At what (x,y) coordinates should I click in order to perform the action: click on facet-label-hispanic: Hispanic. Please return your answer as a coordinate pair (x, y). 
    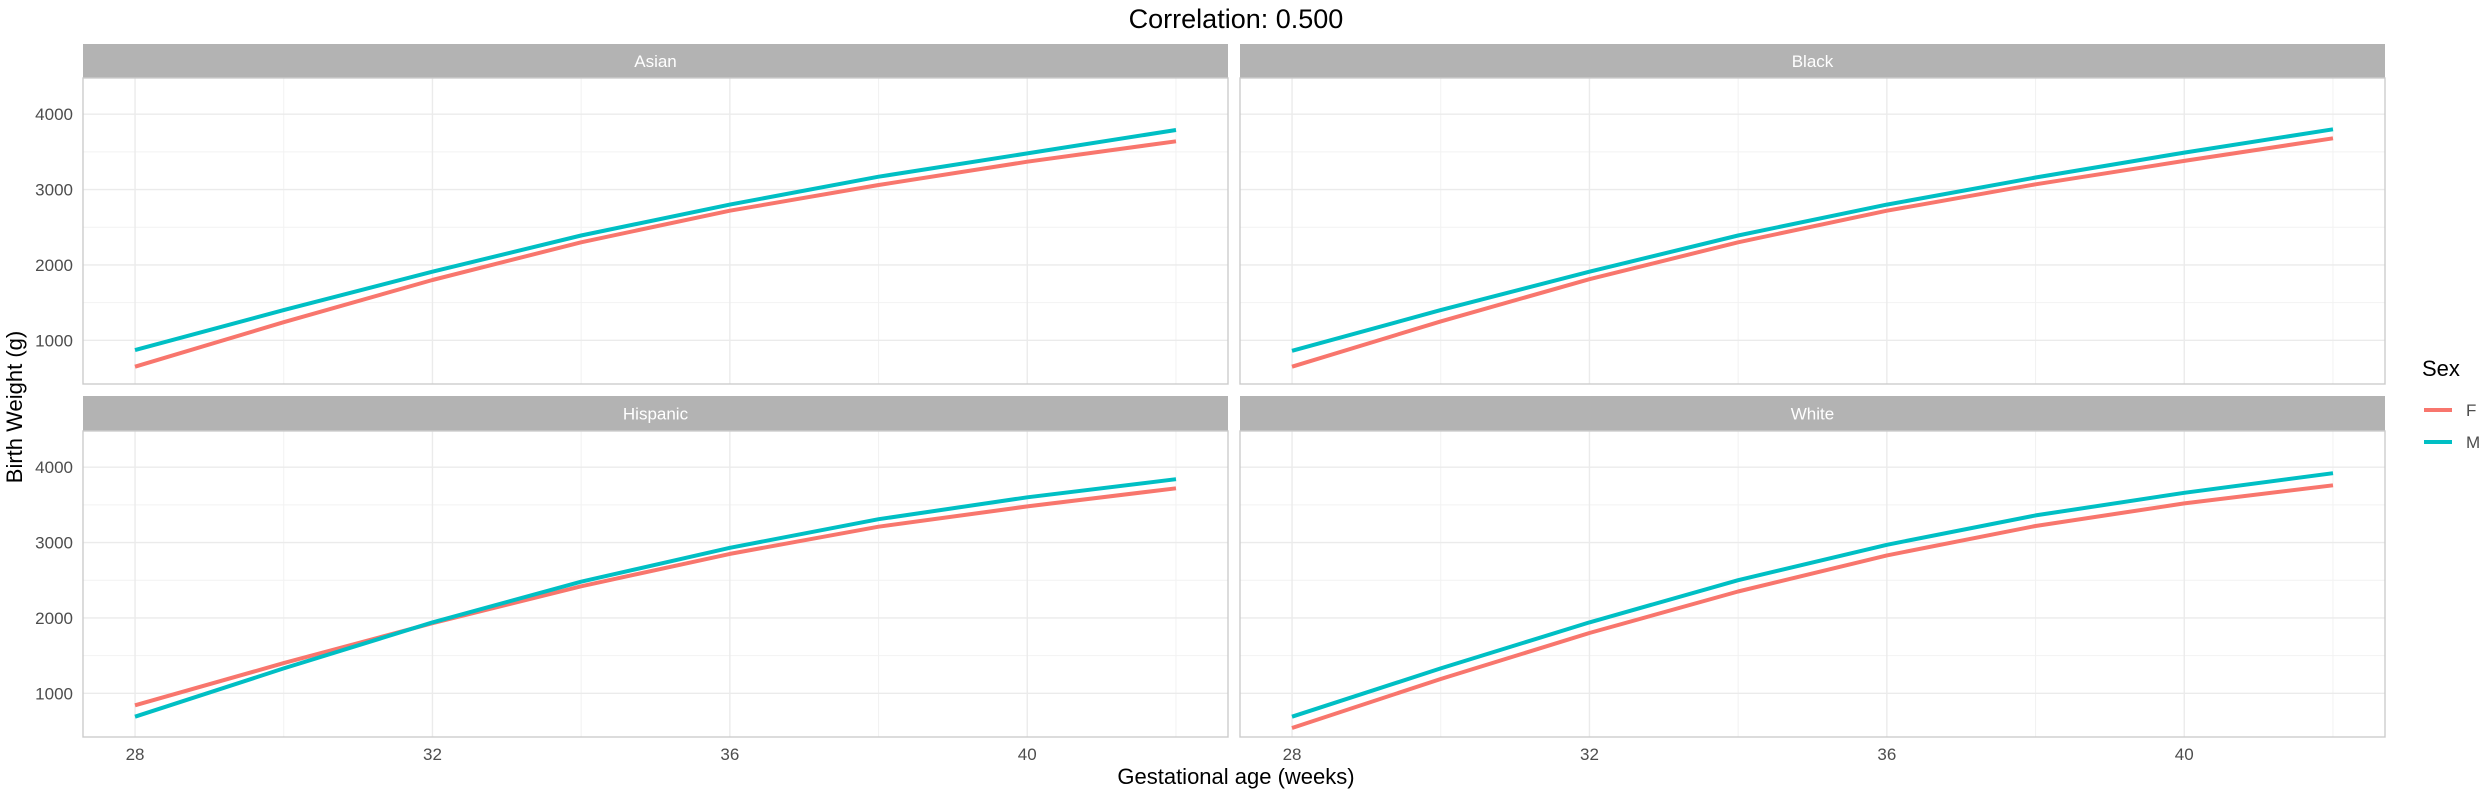
    Looking at the image, I should click on (656, 414).